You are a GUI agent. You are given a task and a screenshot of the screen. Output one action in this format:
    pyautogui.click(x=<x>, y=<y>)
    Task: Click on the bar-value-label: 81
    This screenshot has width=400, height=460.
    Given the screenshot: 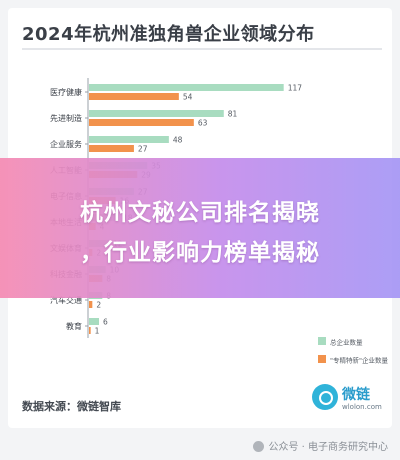 What is the action you would take?
    pyautogui.click(x=233, y=114)
    